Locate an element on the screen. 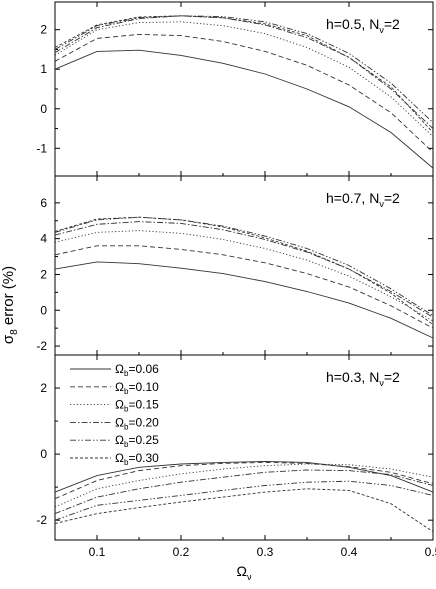 This screenshot has width=436, height=589. x-axis-label-sub: ν is located at coordinates (249, 577).